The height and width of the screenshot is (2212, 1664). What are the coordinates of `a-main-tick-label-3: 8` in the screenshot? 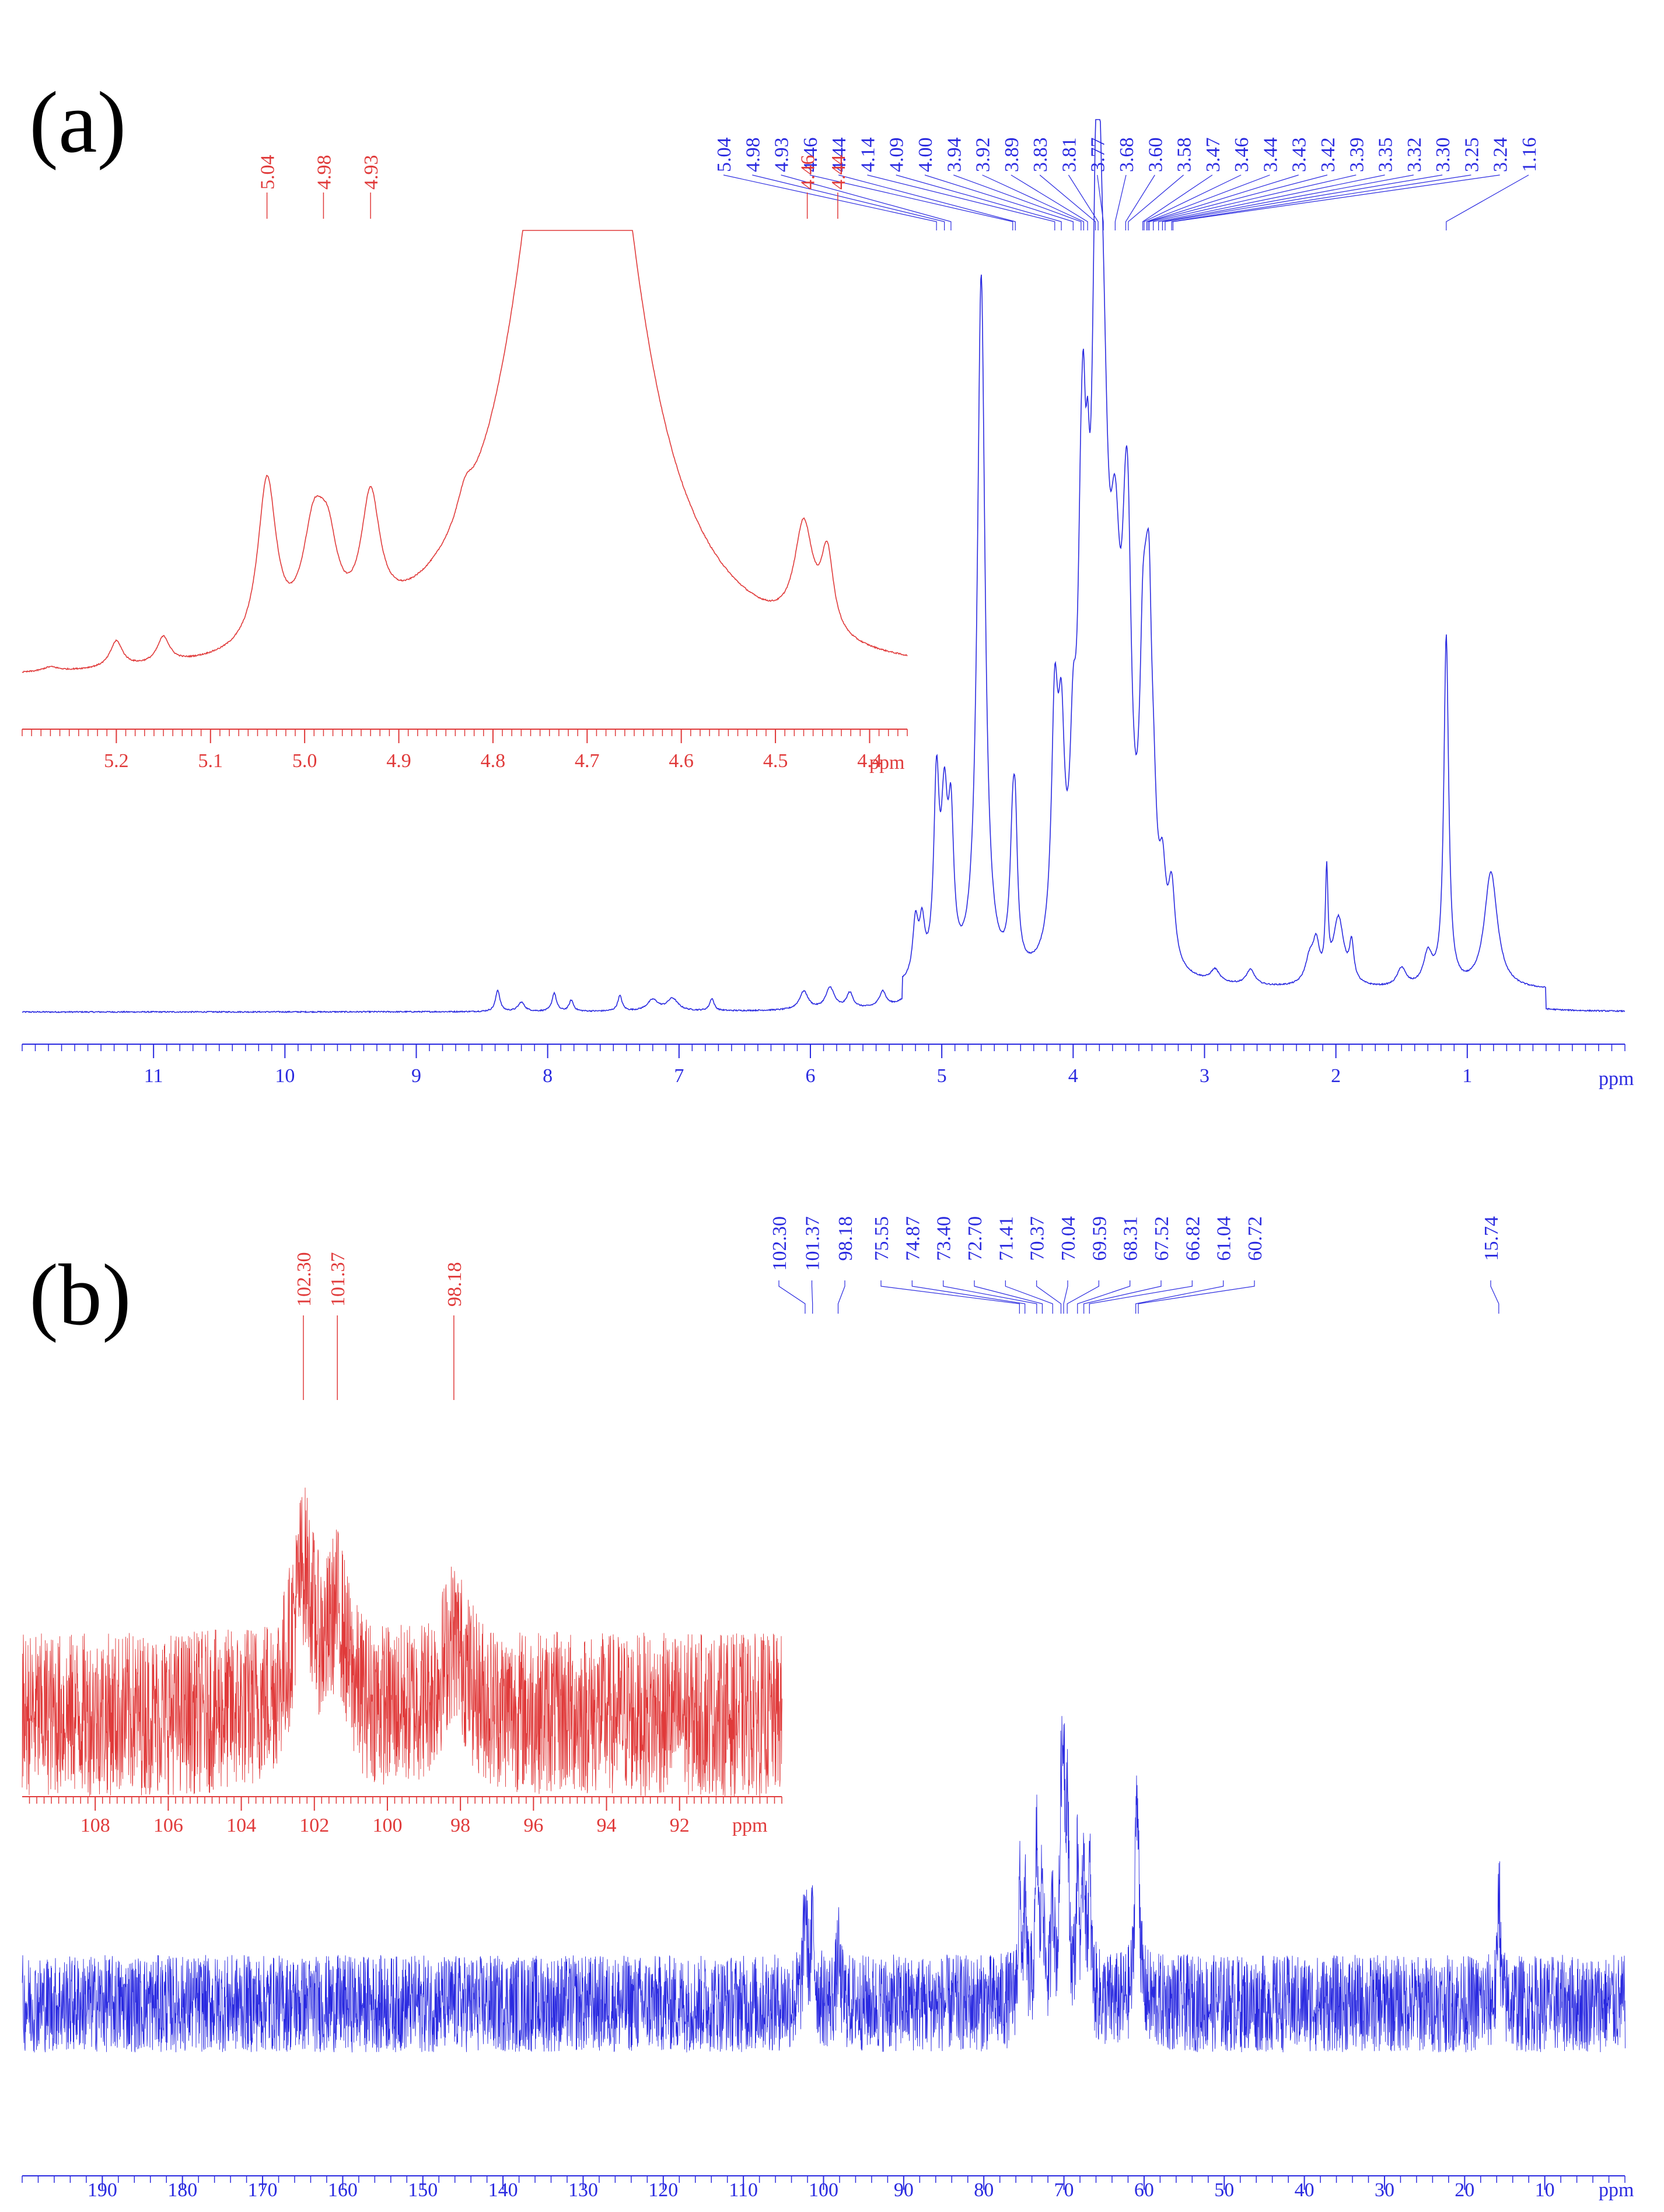 It's located at (548, 1076).